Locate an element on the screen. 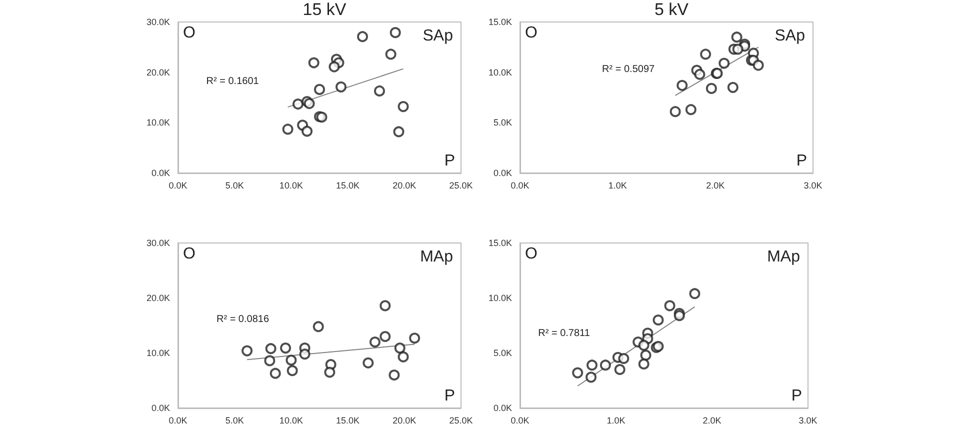 This screenshot has height=436, width=963. chart-title: 15 kV is located at coordinates (324, 9).